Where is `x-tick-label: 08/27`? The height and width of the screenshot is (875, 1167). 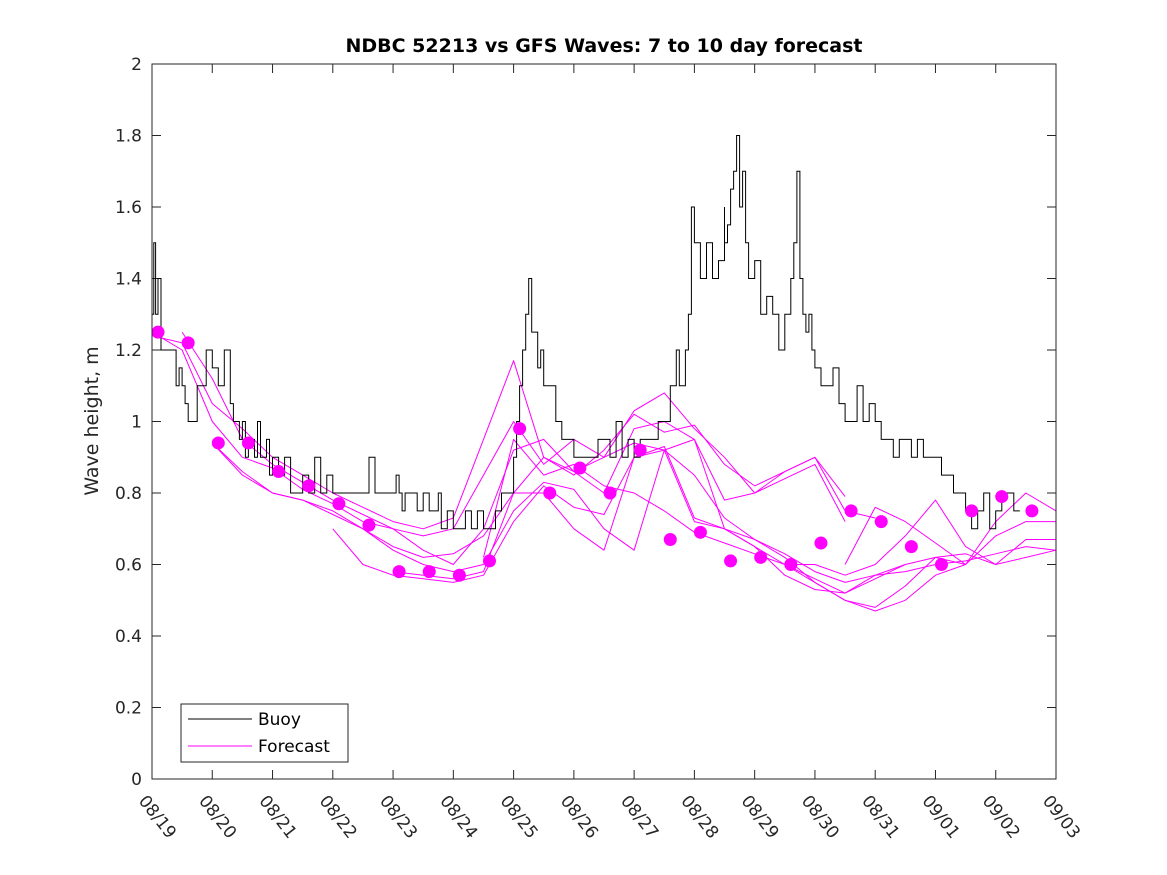 x-tick-label: 08/27 is located at coordinates (639, 817).